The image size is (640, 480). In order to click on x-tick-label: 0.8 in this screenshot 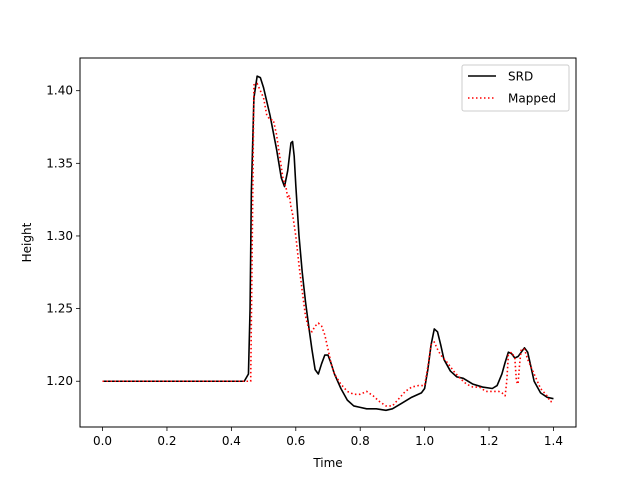, I will do `click(360, 441)`.